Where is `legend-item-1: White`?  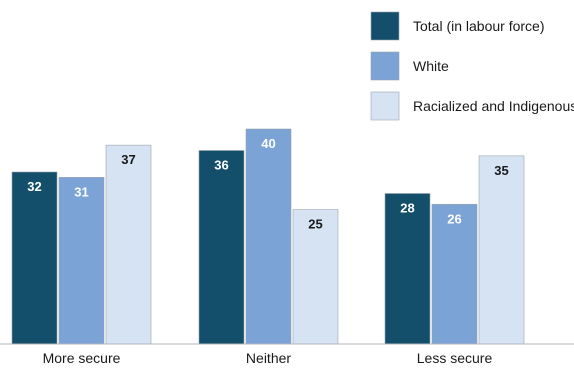 legend-item-1: White is located at coordinates (409, 66).